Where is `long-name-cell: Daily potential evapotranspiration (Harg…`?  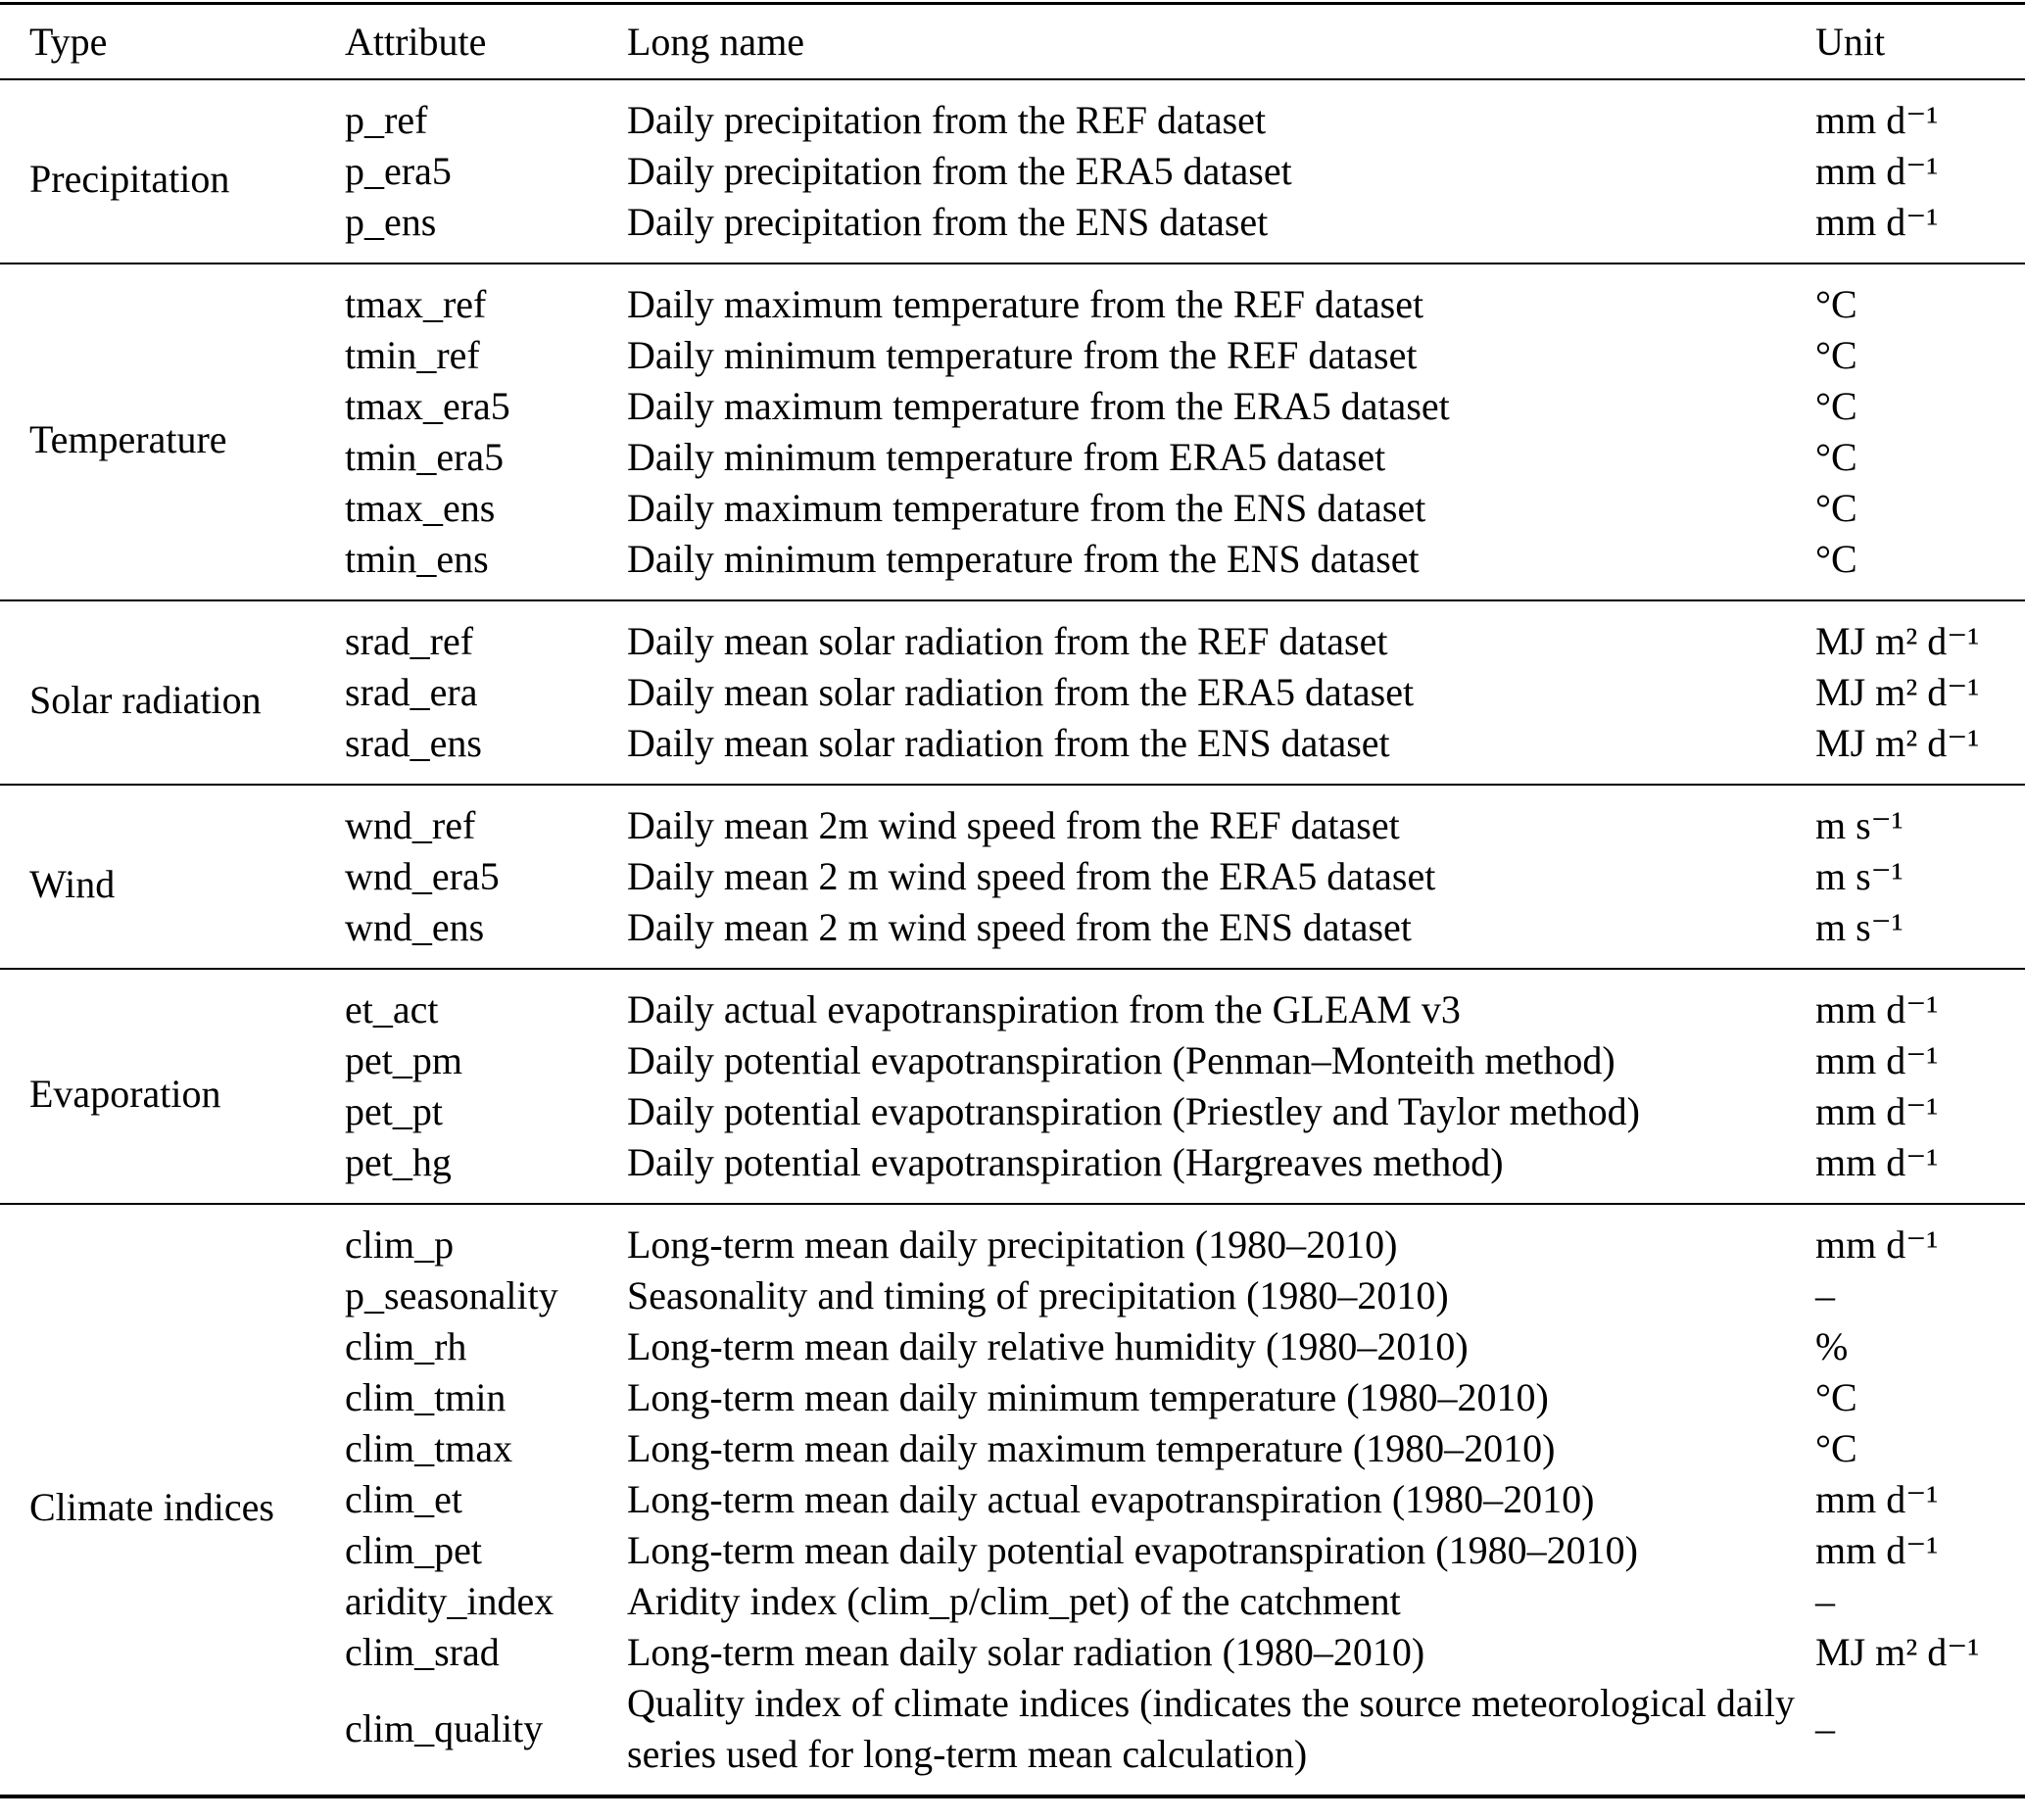 long-name-cell: Daily potential evapotranspiration (Harg… is located at coordinates (1065, 1162).